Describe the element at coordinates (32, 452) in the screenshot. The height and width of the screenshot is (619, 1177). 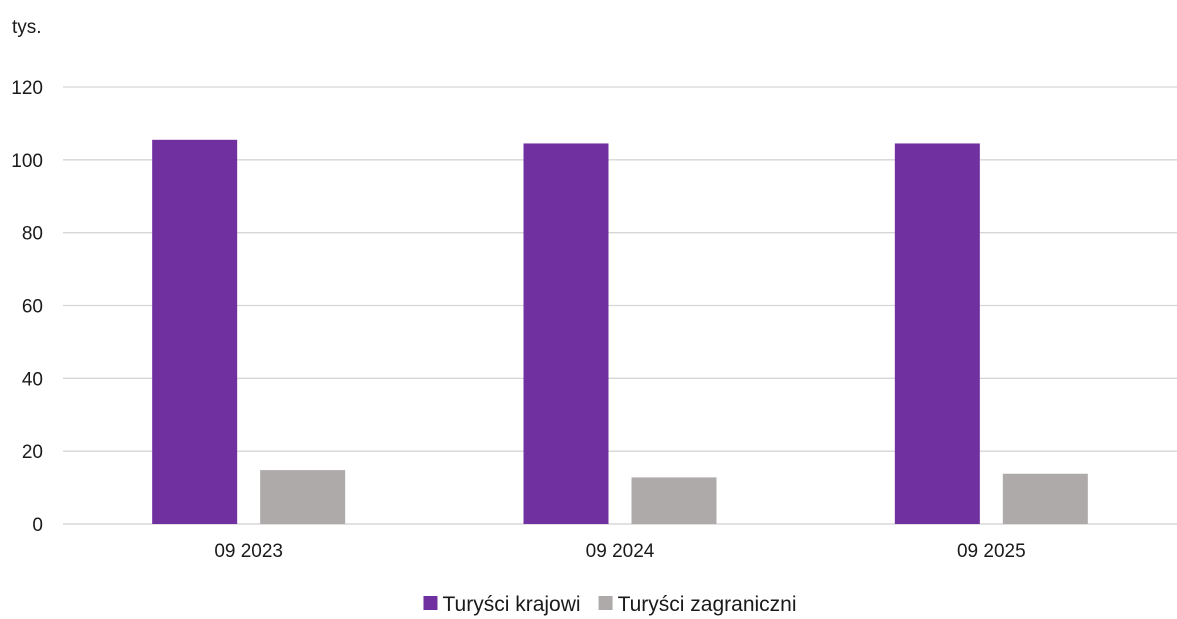
I see `y-tick-label: 20` at that location.